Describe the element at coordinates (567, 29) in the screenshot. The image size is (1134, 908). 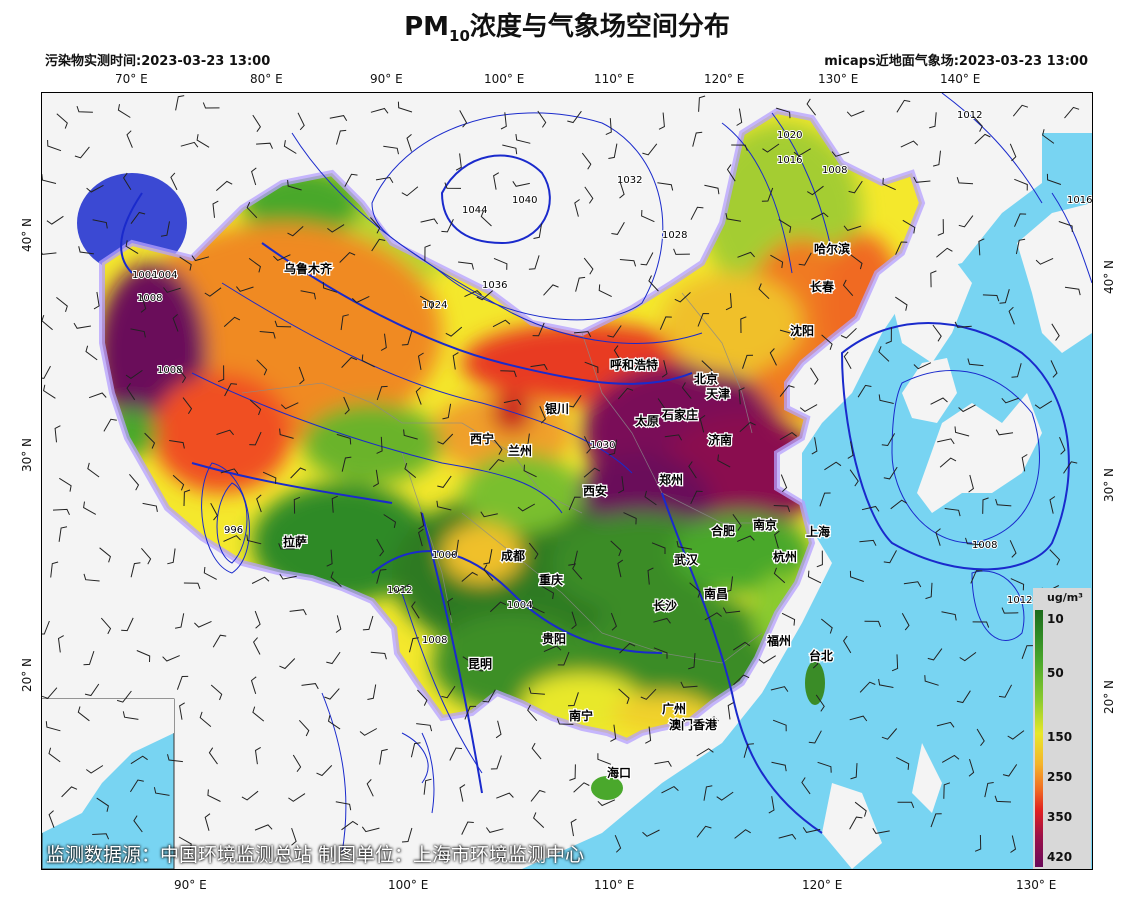
I see `map-title: PM10浓度与气象场空间分布` at that location.